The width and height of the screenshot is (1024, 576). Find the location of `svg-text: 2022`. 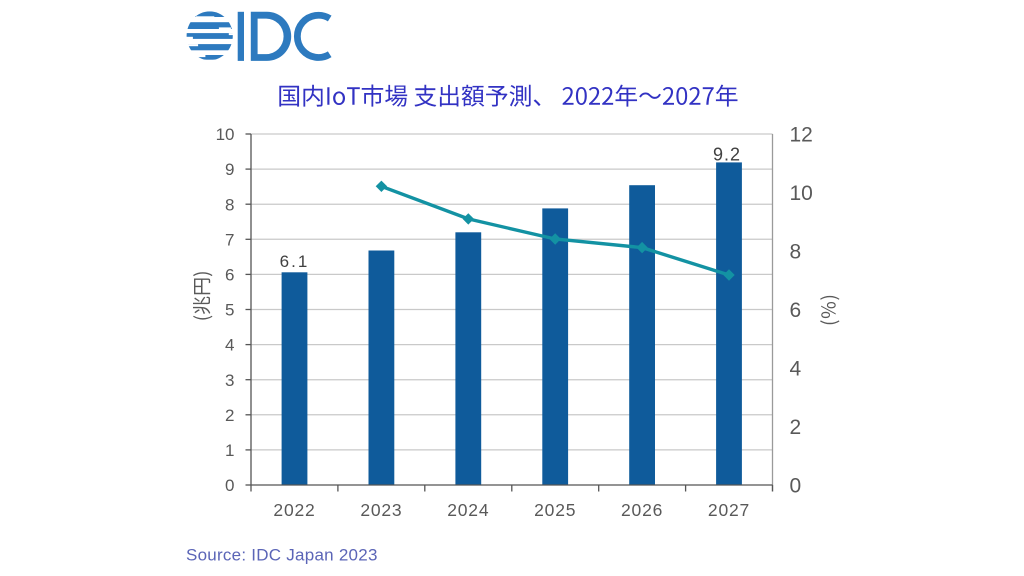

svg-text: 2022 is located at coordinates (294, 510).